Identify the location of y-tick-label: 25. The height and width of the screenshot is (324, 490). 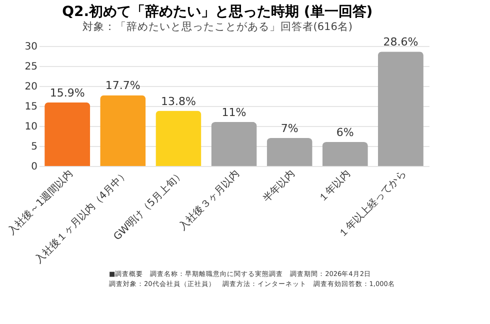
(31, 67).